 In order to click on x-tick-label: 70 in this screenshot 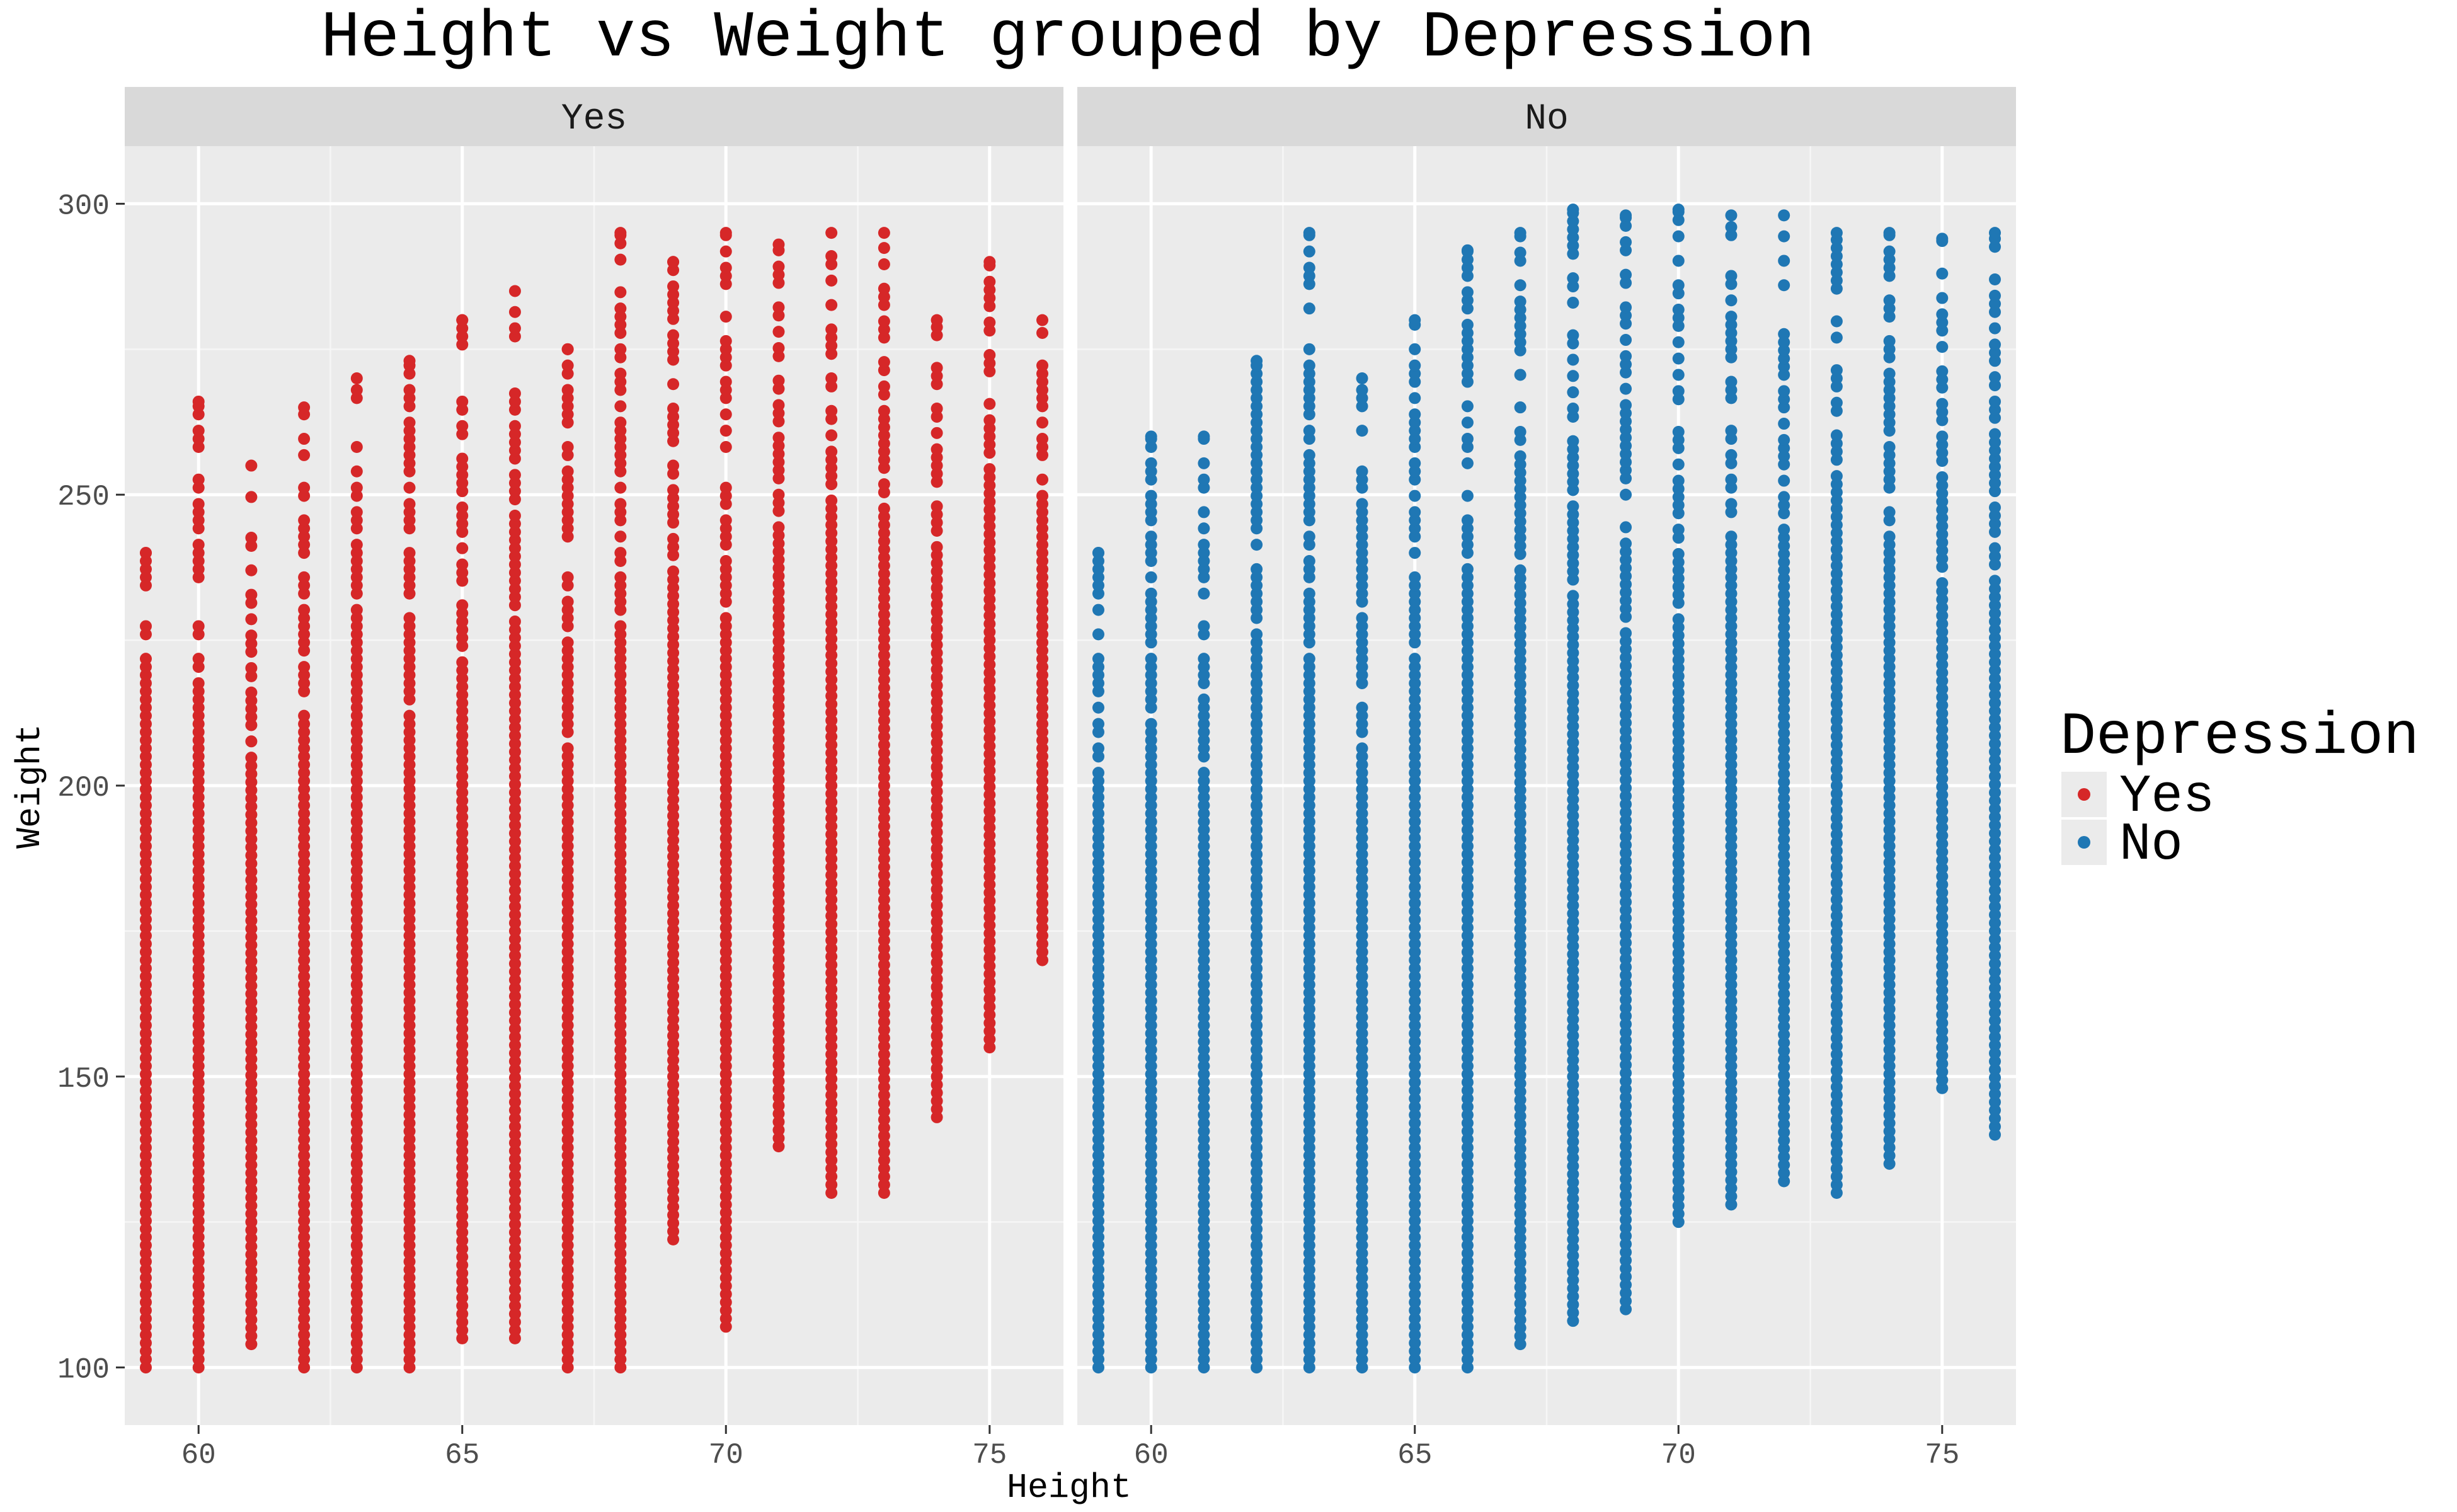, I will do `click(726, 1455)`.